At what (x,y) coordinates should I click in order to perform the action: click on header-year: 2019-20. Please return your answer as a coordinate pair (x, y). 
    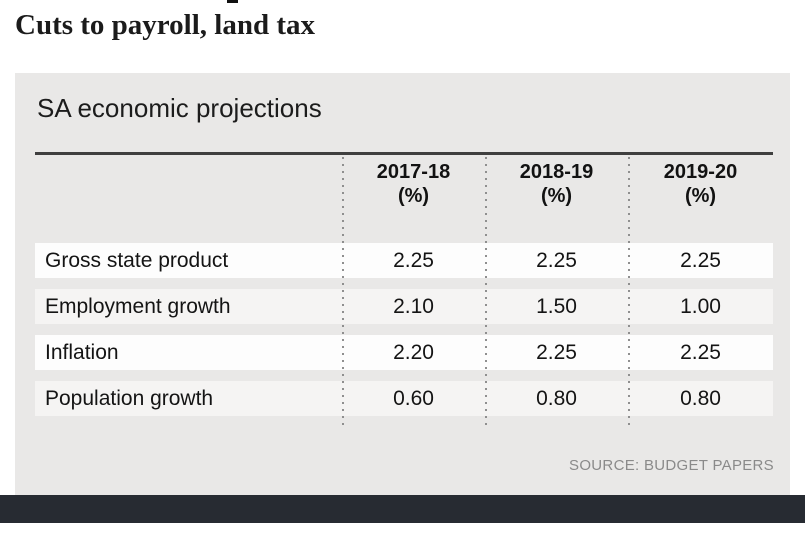
    Looking at the image, I should click on (700, 172).